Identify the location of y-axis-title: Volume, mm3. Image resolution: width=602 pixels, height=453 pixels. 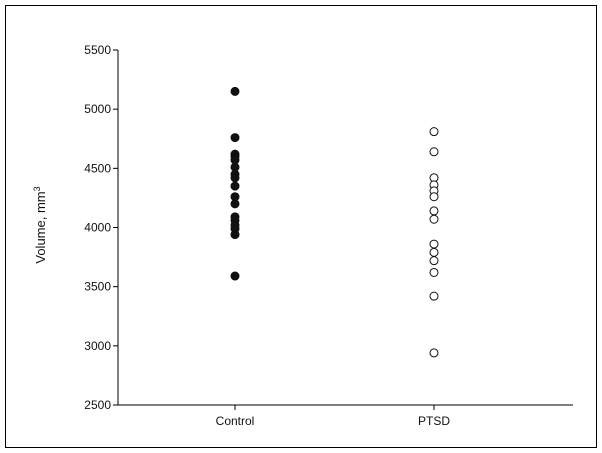
(40, 224).